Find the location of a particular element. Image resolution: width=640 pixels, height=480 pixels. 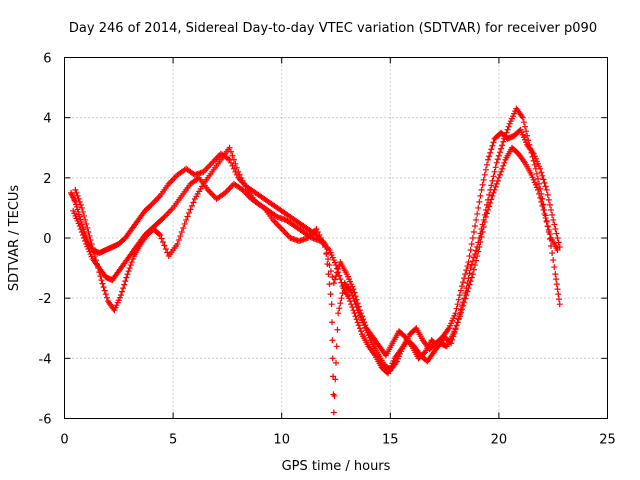

y-tick-label: 2 is located at coordinates (47, 179).